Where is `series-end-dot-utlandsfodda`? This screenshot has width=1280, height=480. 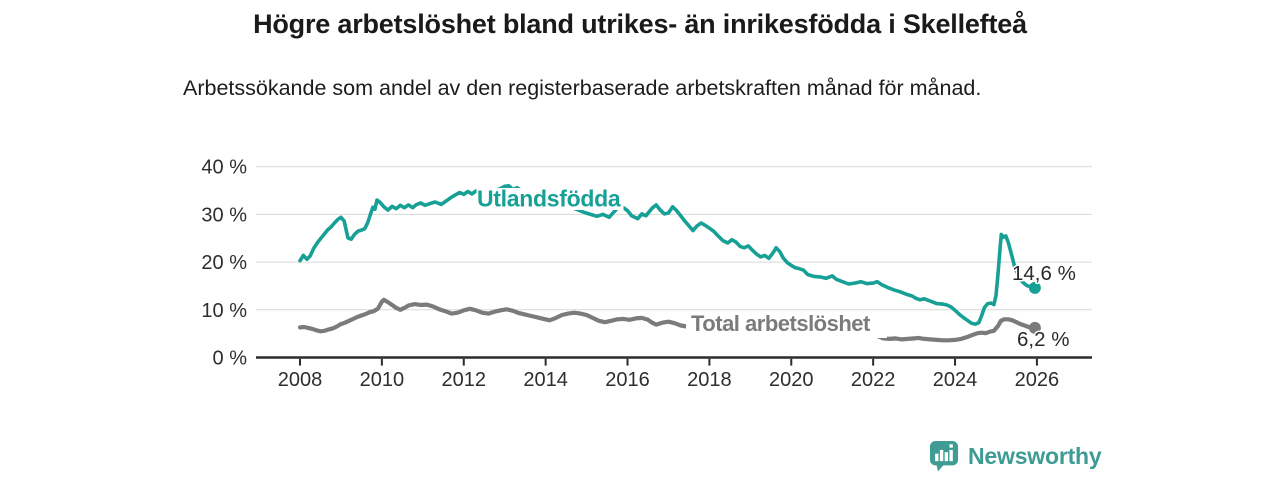 series-end-dot-utlandsfodda is located at coordinates (1034, 287).